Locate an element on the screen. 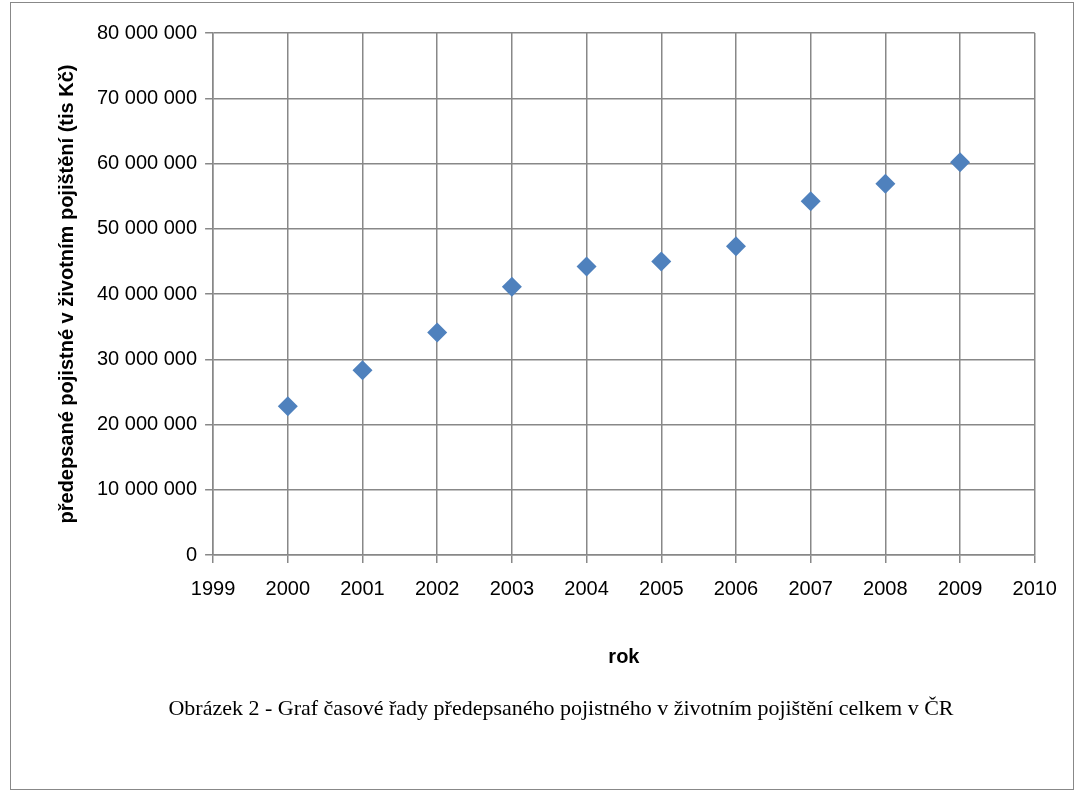 Image resolution: width=1078 pixels, height=794 pixels. y-tick-label: 70 000 000 is located at coordinates (147, 96).